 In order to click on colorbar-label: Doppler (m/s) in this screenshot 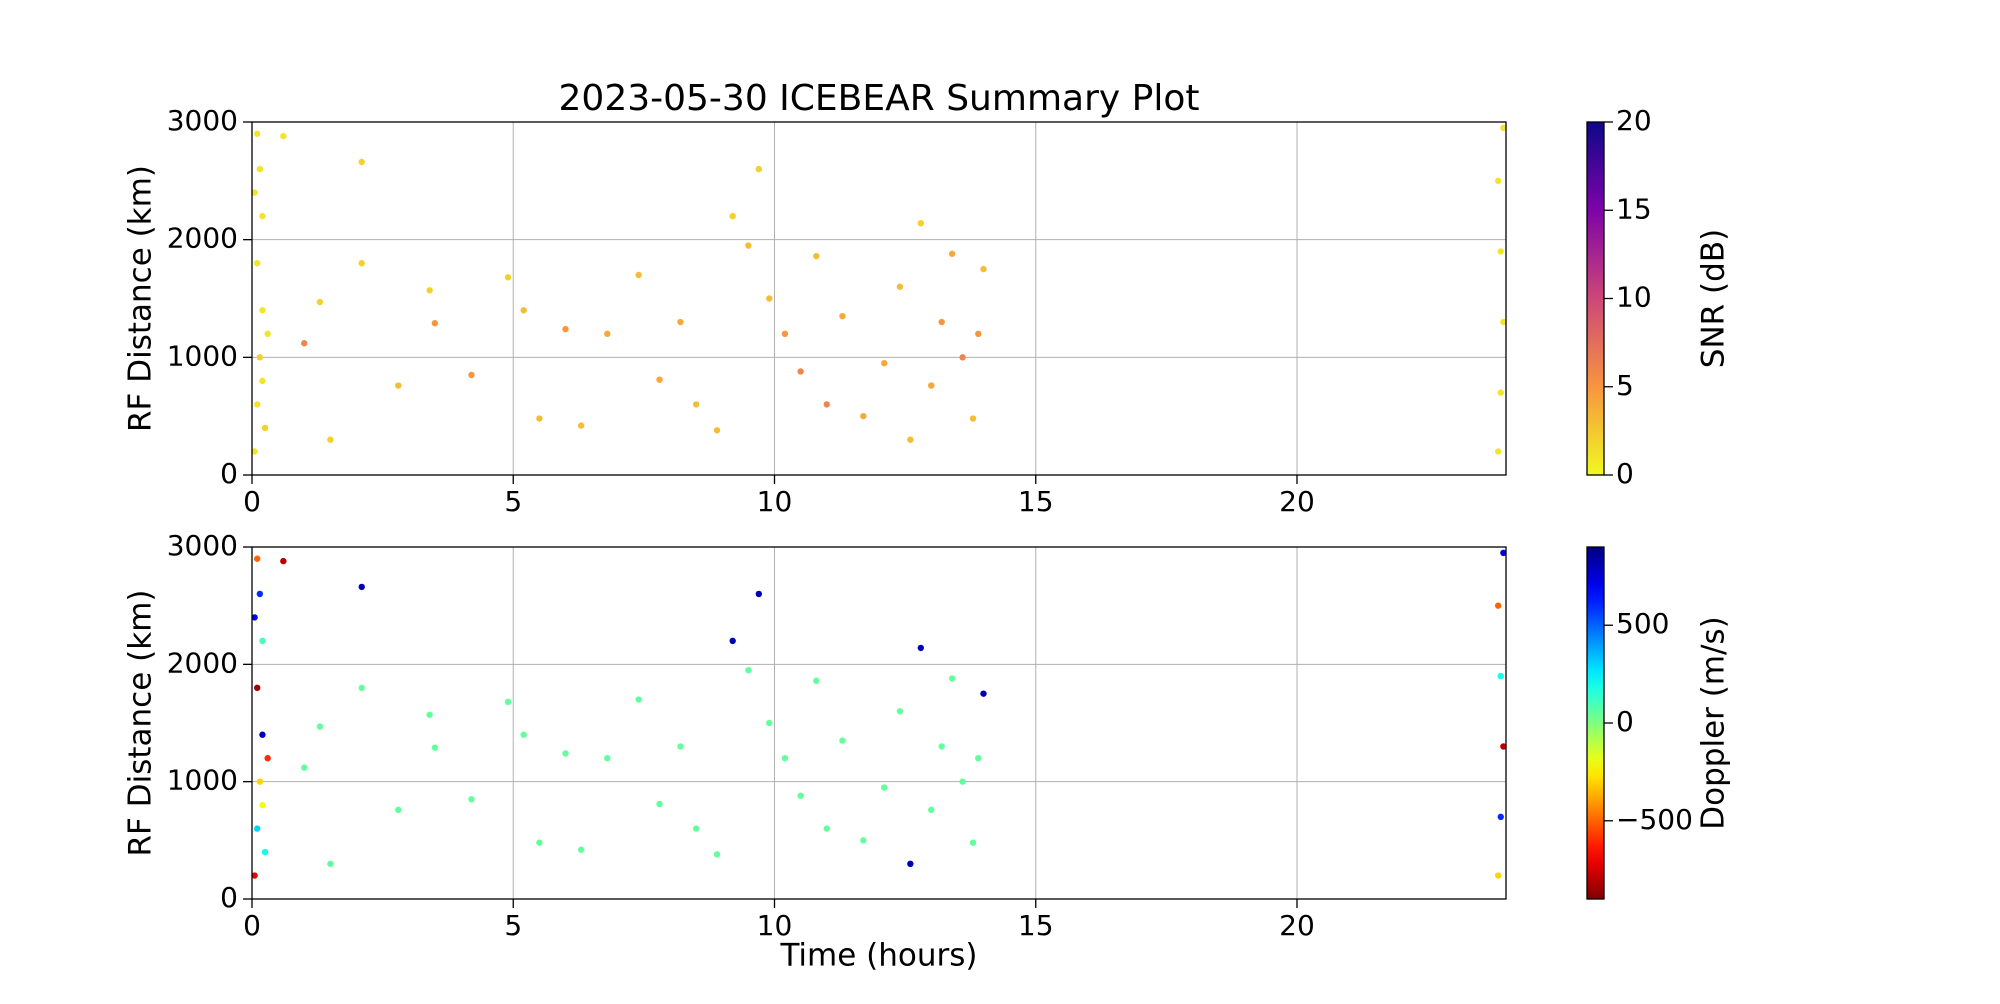, I will do `click(1714, 722)`.